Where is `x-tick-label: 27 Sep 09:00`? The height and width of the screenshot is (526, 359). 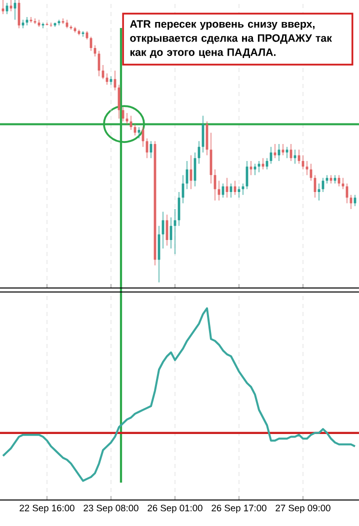 x-tick-label: 27 Sep 09:00 is located at coordinates (303, 509).